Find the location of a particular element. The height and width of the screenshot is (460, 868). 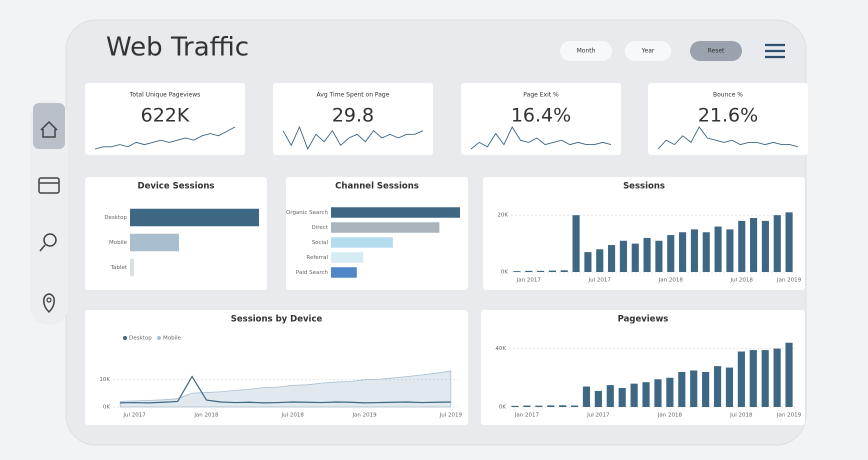

button-label: Month is located at coordinates (586, 51).